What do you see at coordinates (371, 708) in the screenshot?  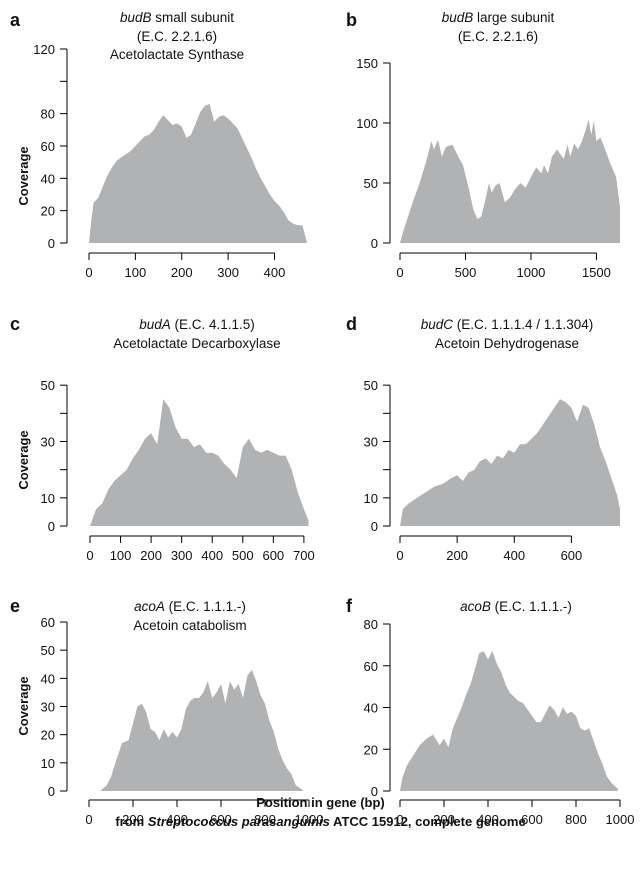 I see `y-tick-label-f: 40` at bounding box center [371, 708].